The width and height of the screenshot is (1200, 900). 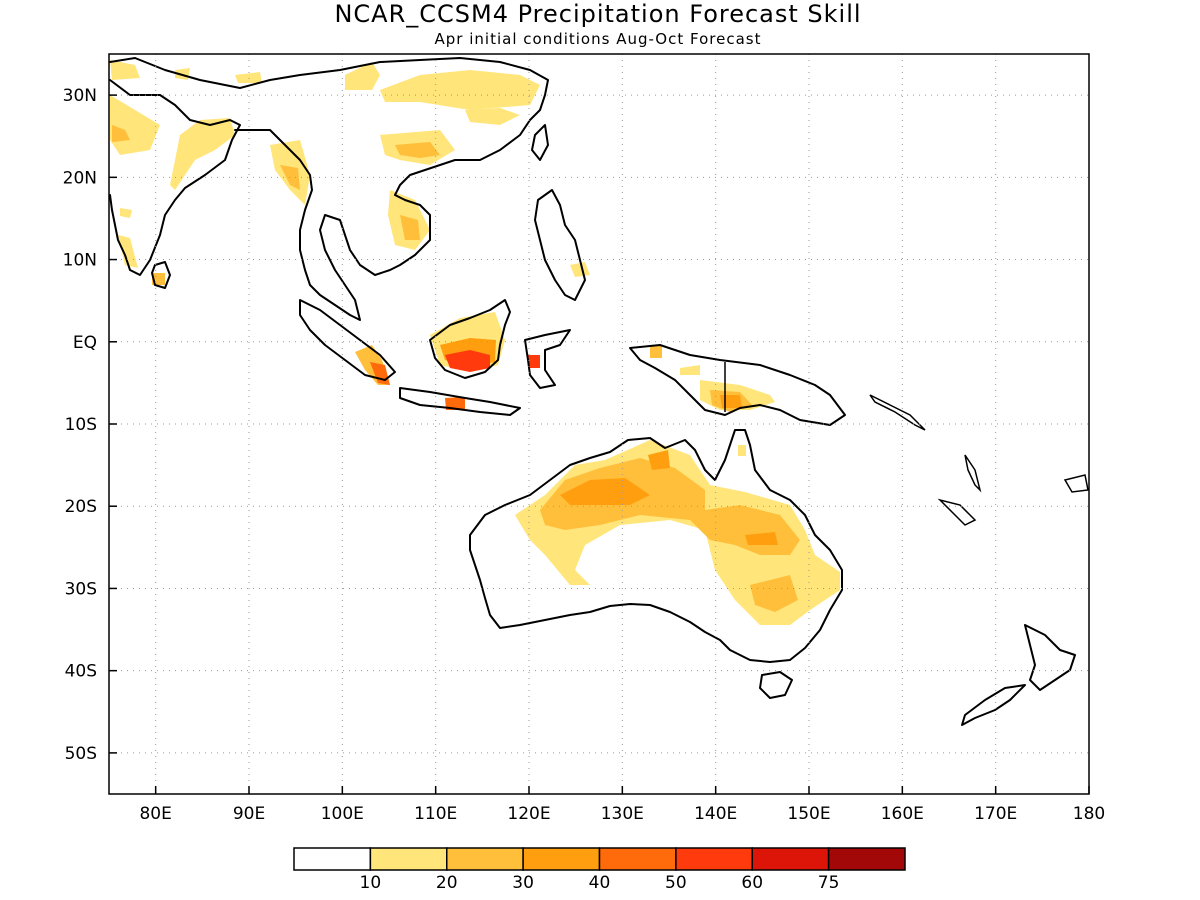 I want to click on lon-tick-label: 110E, so click(x=435, y=814).